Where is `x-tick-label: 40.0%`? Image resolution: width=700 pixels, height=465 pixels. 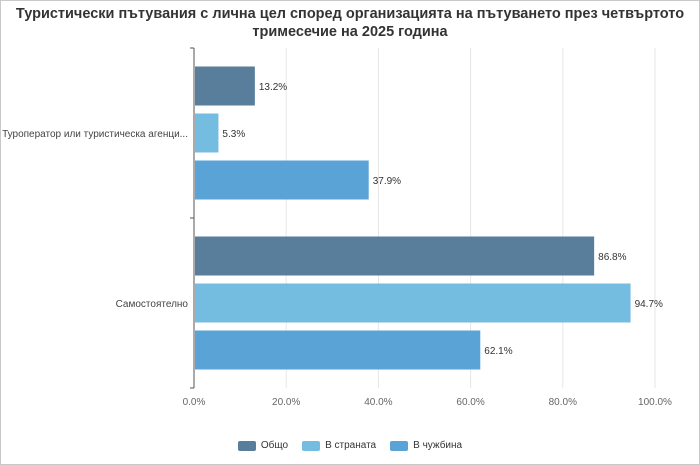
x-tick-label: 40.0% is located at coordinates (378, 402).